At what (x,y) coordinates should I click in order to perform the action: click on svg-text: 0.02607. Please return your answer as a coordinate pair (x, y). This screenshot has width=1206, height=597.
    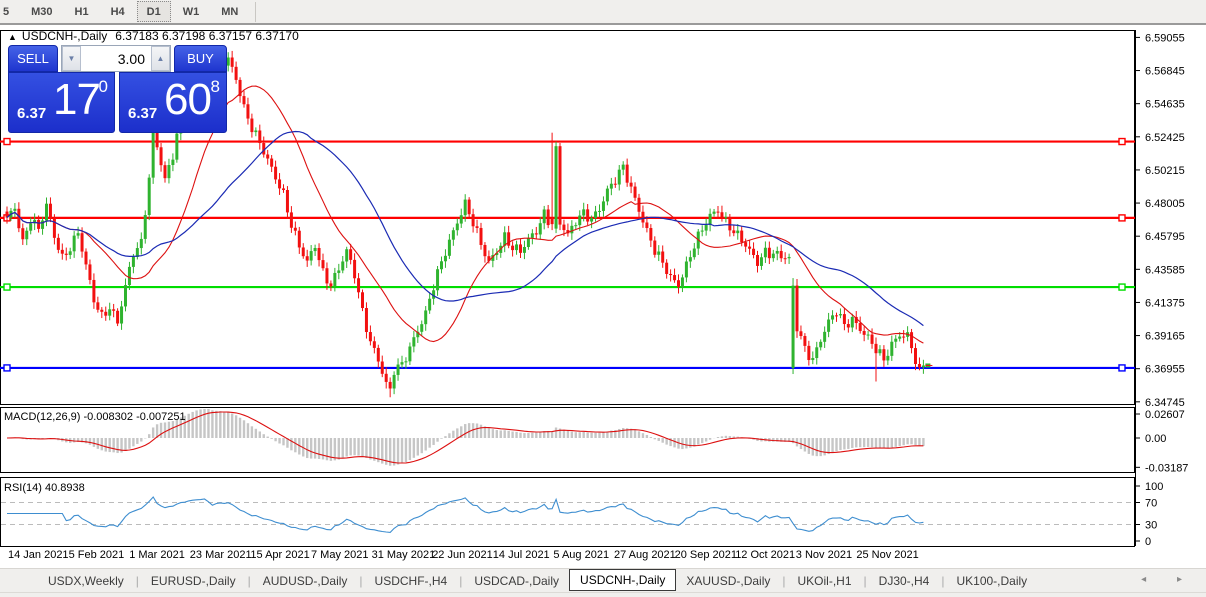
    Looking at the image, I should click on (1165, 415).